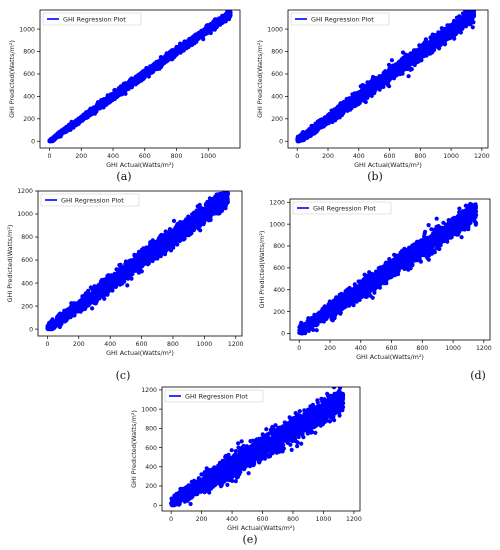  I want to click on x-tick-label: 1000, so click(208, 156).